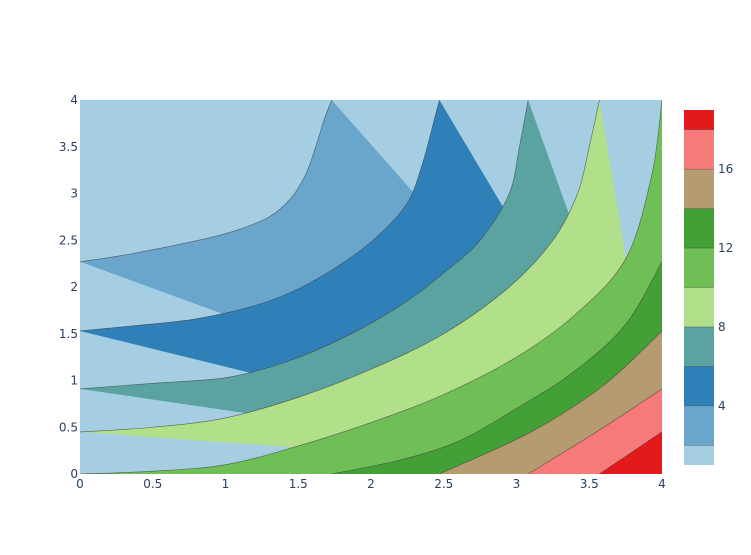  What do you see at coordinates (68, 287) in the screenshot?
I see `y-axis: 0 0.5 1 1.5 2 2.5 3 3.5 4` at bounding box center [68, 287].